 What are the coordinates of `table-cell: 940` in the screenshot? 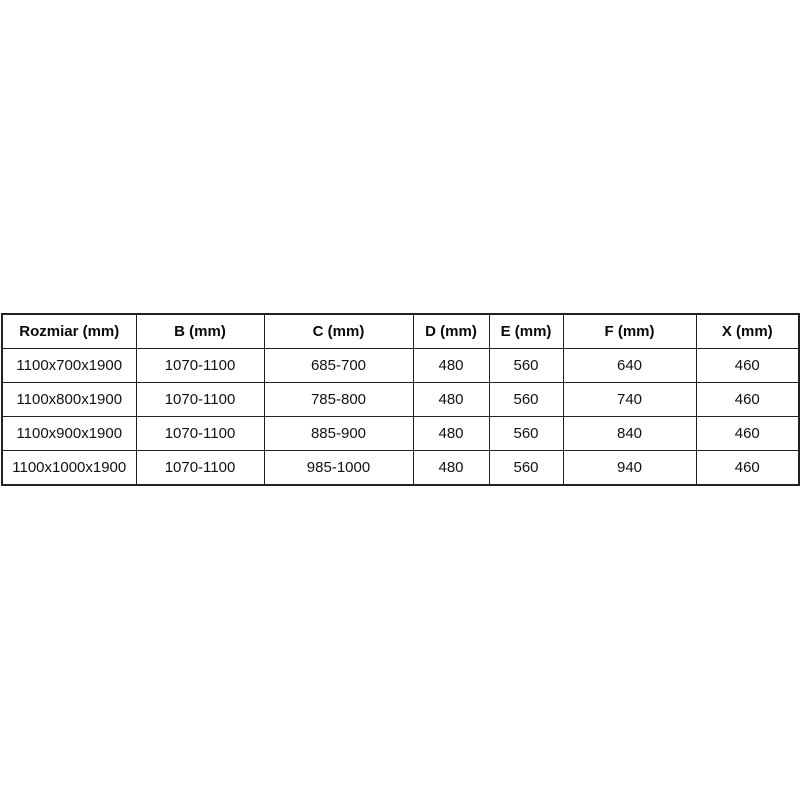 It's located at (629, 468).